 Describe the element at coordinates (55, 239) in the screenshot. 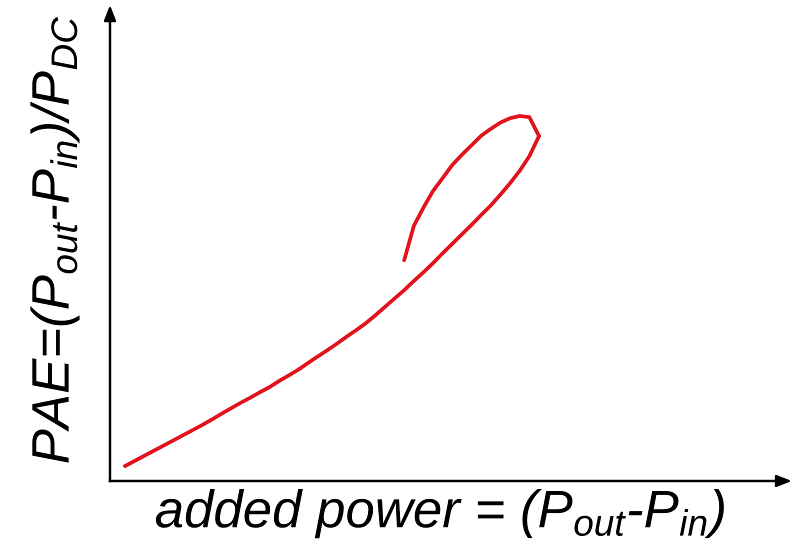

I see `y-axis-title: PAE=(P$_{out}$-P$_{in}$)/P$_{DC}$` at that location.